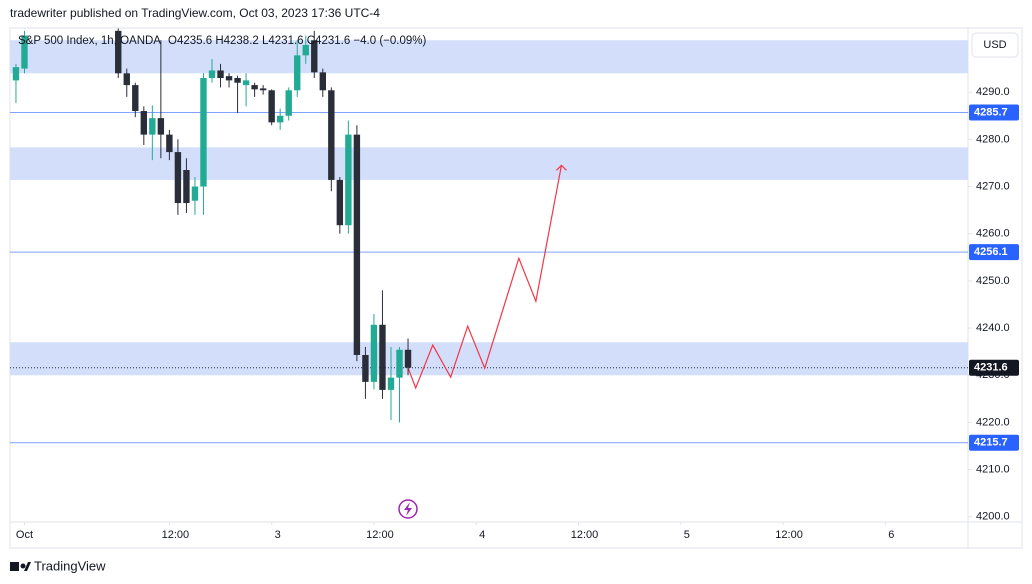  What do you see at coordinates (89, 41) in the screenshot?
I see `symbol: S&P 500 Index, 1h, OANDA` at bounding box center [89, 41].